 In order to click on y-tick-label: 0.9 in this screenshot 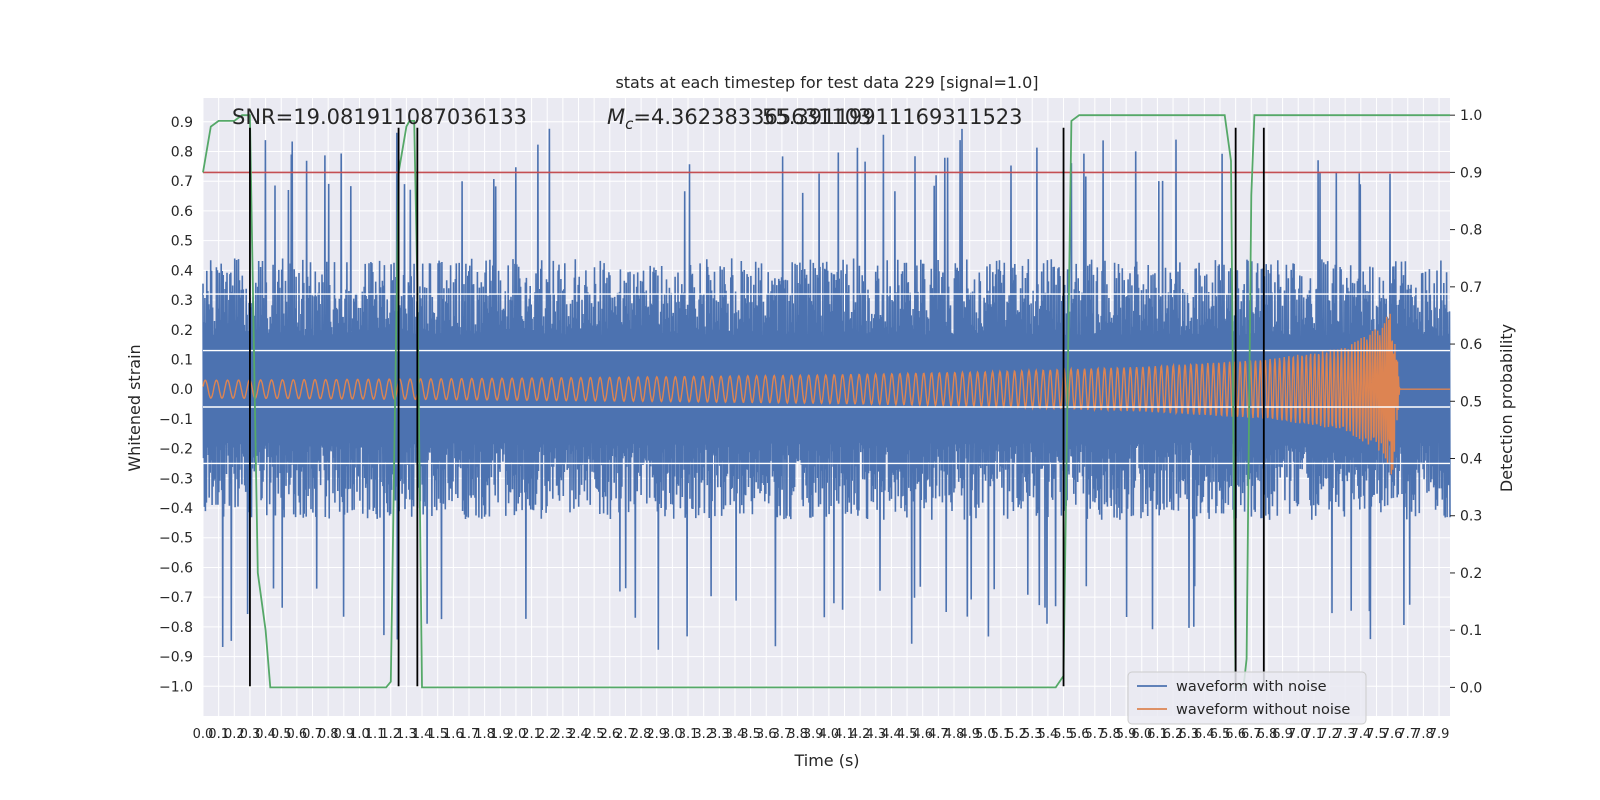, I will do `click(182, 123)`.